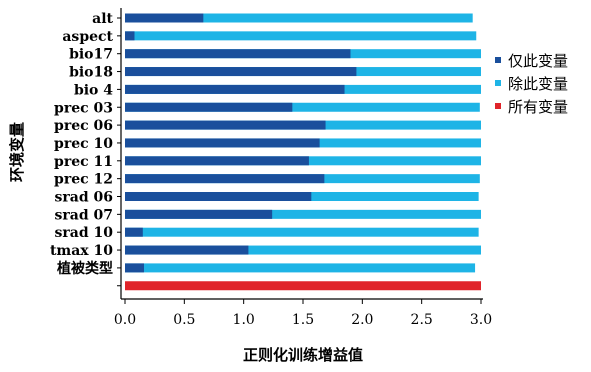  I want to click on x-tick-label: 0.5, so click(184, 320).